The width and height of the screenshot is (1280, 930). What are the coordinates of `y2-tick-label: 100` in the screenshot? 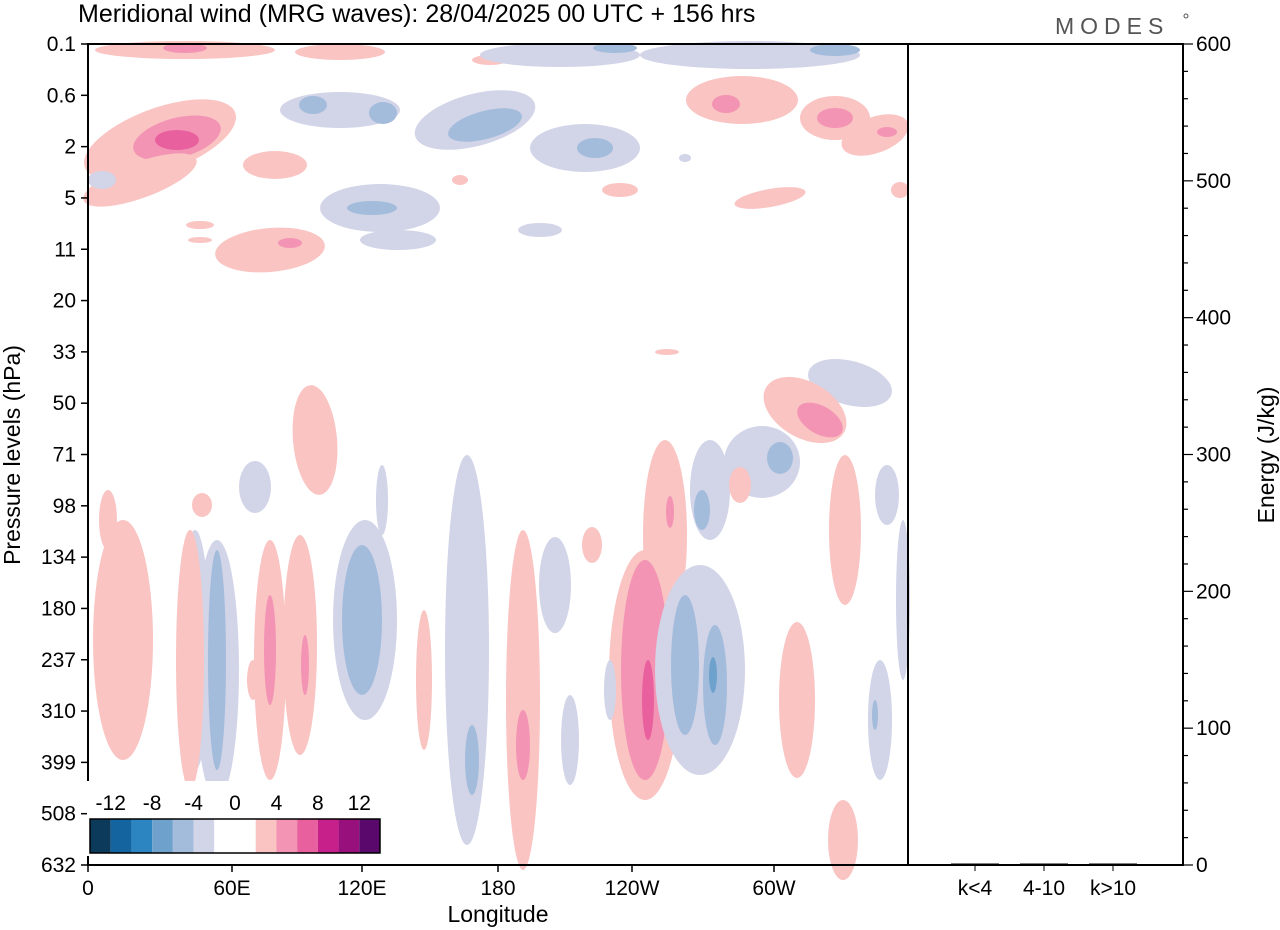 It's located at (1213, 728).